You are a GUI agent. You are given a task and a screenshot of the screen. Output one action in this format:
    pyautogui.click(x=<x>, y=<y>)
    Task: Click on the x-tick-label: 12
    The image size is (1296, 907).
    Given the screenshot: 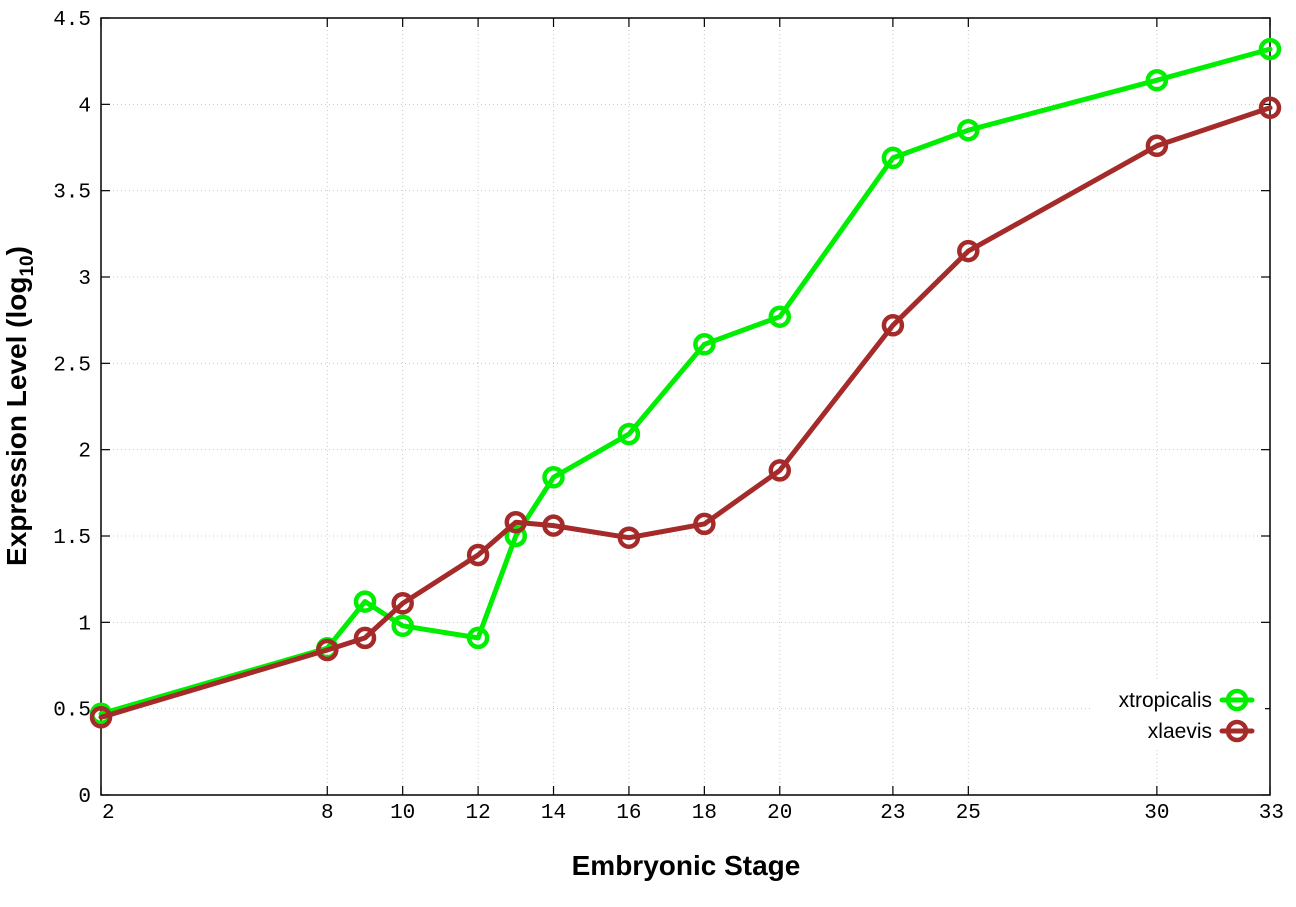 What is the action you would take?
    pyautogui.click(x=477, y=813)
    